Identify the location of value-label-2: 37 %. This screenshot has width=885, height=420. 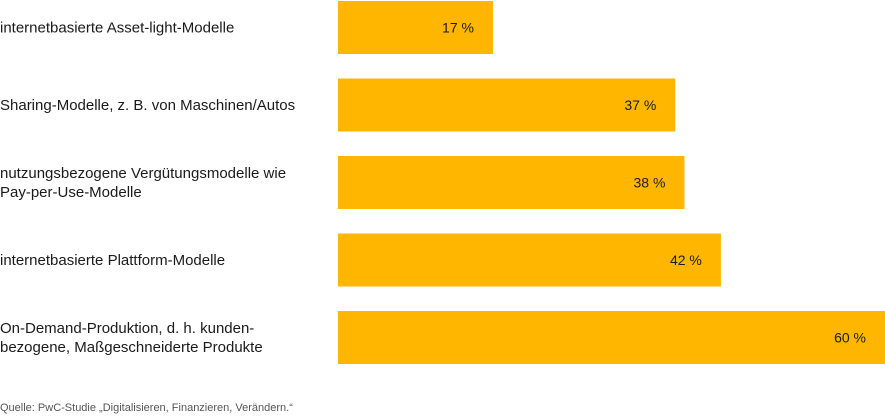
(640, 105).